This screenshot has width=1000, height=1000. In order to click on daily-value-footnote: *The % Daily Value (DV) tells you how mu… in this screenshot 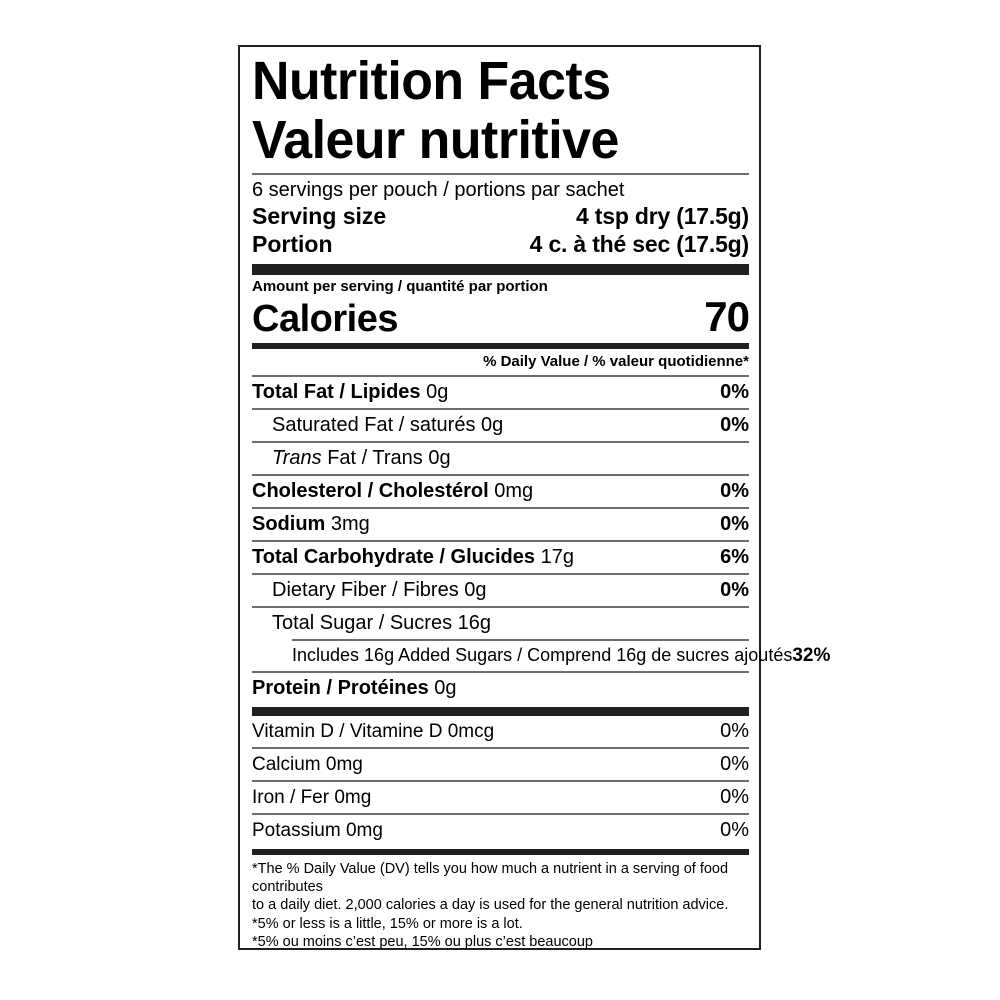, I will do `click(499, 903)`.